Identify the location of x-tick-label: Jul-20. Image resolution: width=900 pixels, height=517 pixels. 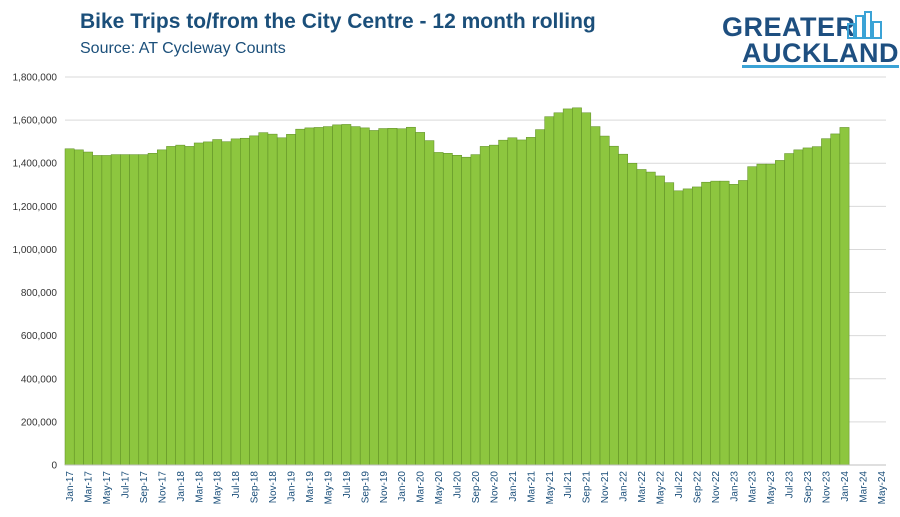
(458, 485).